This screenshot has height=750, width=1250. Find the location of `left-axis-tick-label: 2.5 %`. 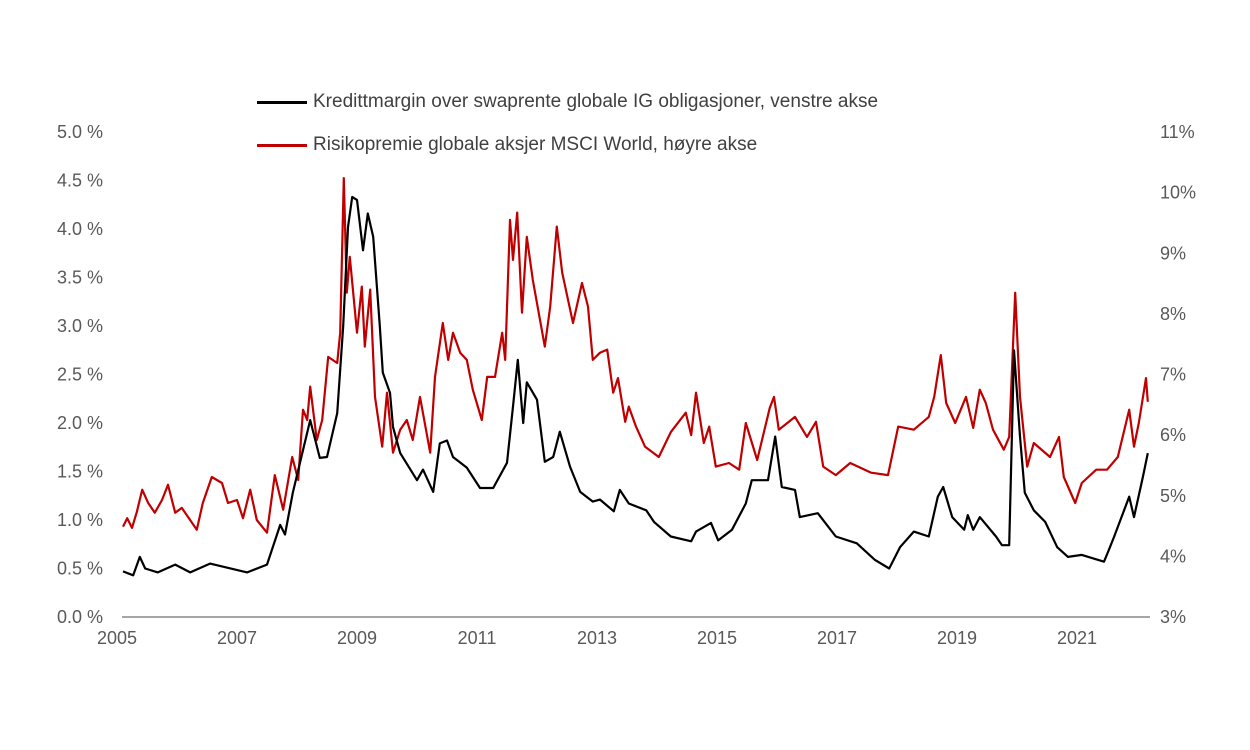

left-axis-tick-label: 2.5 % is located at coordinates (80, 375).